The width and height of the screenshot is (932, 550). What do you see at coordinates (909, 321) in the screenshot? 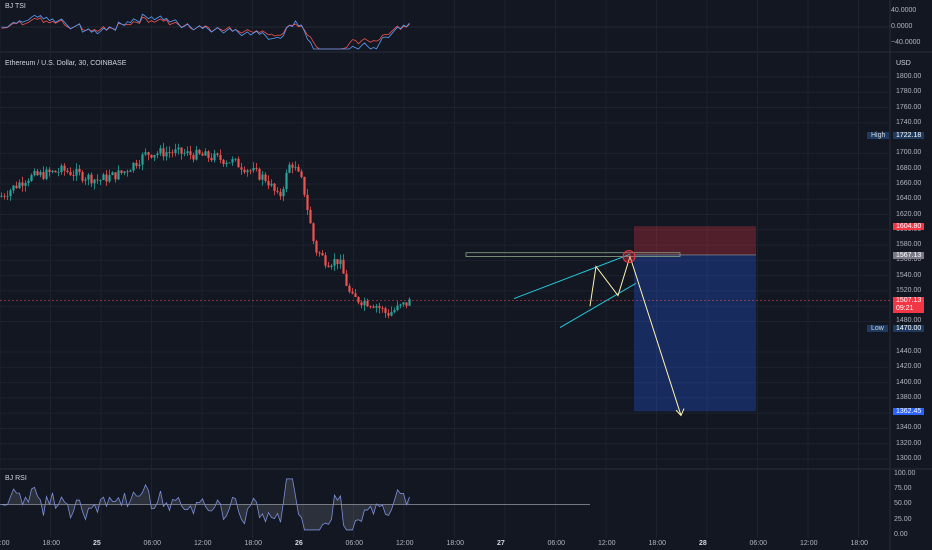
I see `price-tick-label: 1480.00` at bounding box center [909, 321].